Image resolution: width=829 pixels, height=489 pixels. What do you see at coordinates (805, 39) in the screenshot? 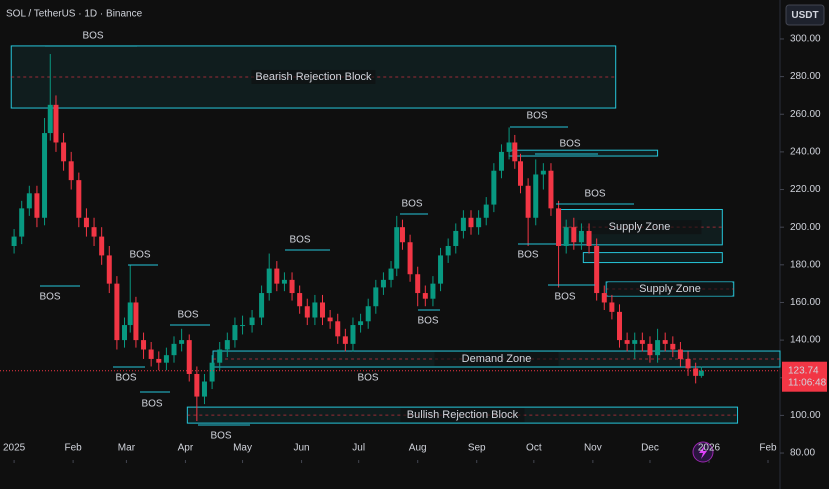
I see `y-tick-label: 300.00` at bounding box center [805, 39].